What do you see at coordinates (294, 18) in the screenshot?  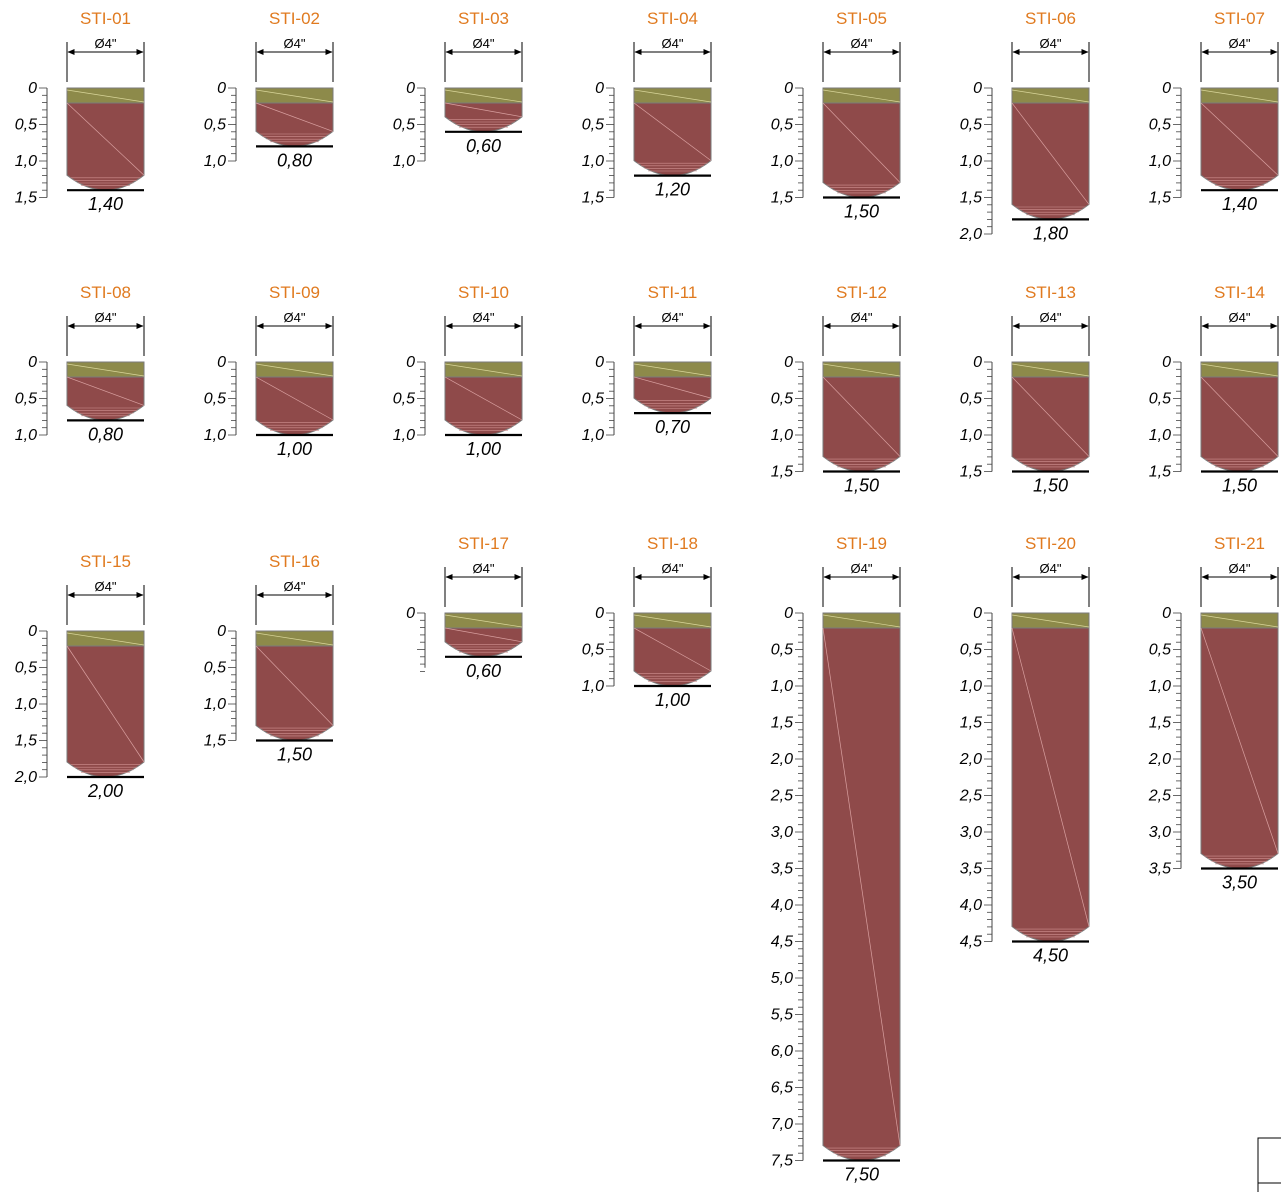 I see `borehole-id: STI-02` at bounding box center [294, 18].